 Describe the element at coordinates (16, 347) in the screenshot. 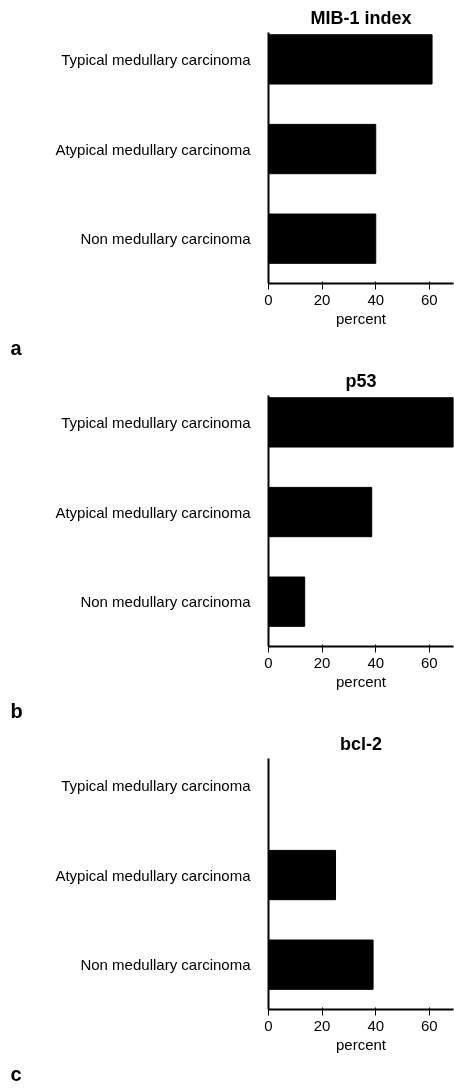

I see `text: a` at that location.